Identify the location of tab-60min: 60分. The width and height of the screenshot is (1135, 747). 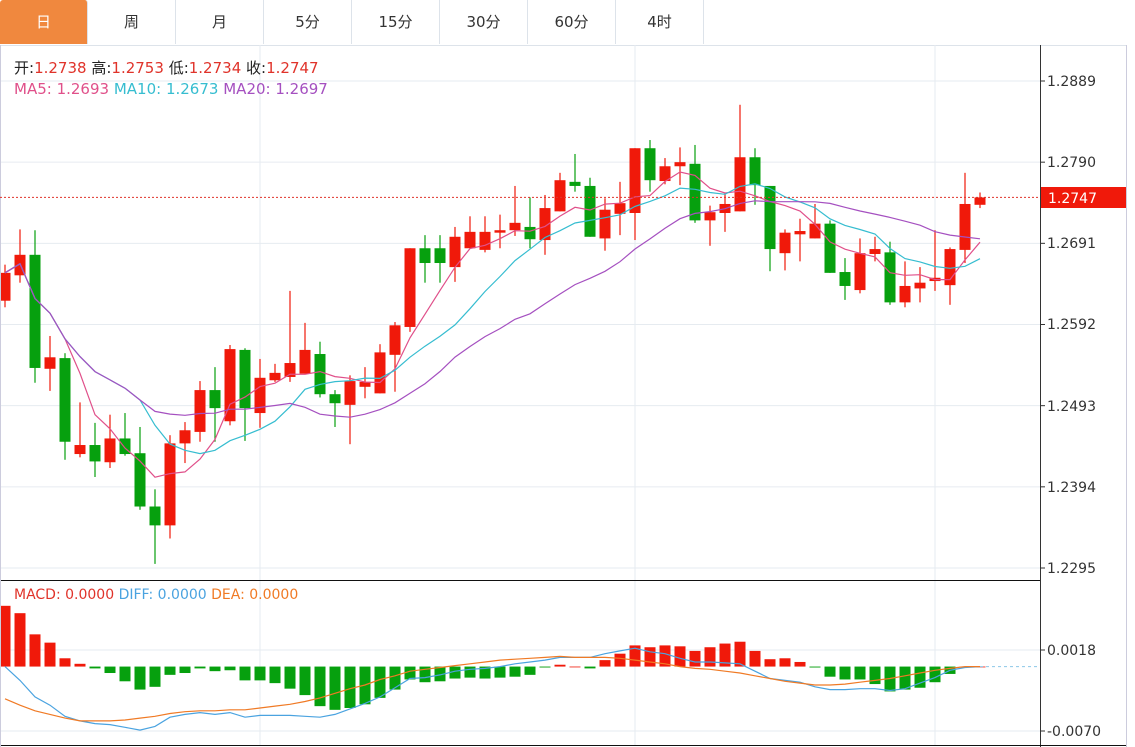
(572, 22).